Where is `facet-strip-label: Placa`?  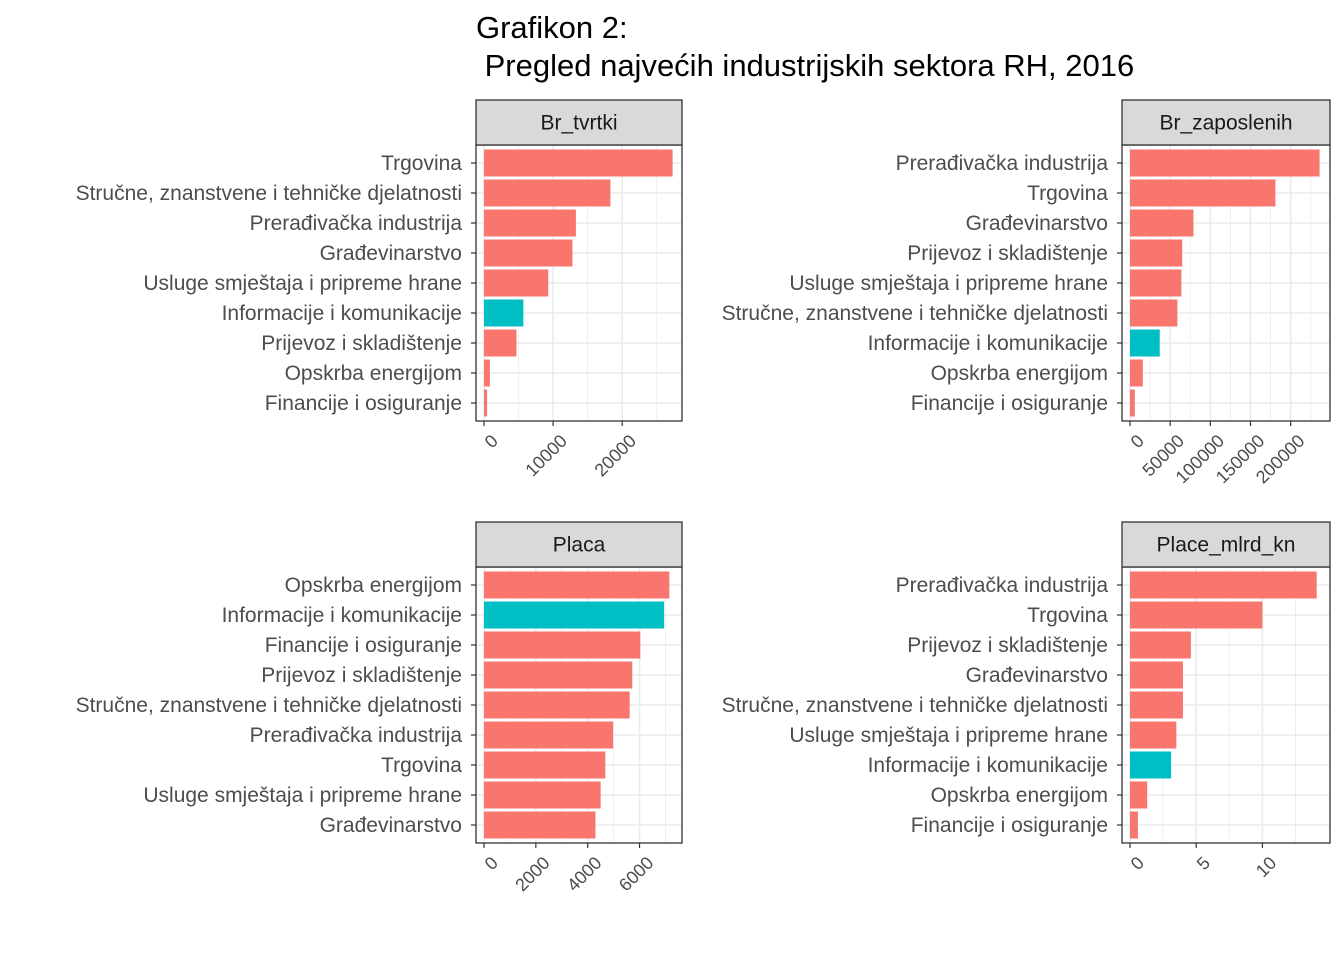
facet-strip-label: Placa is located at coordinates (579, 545).